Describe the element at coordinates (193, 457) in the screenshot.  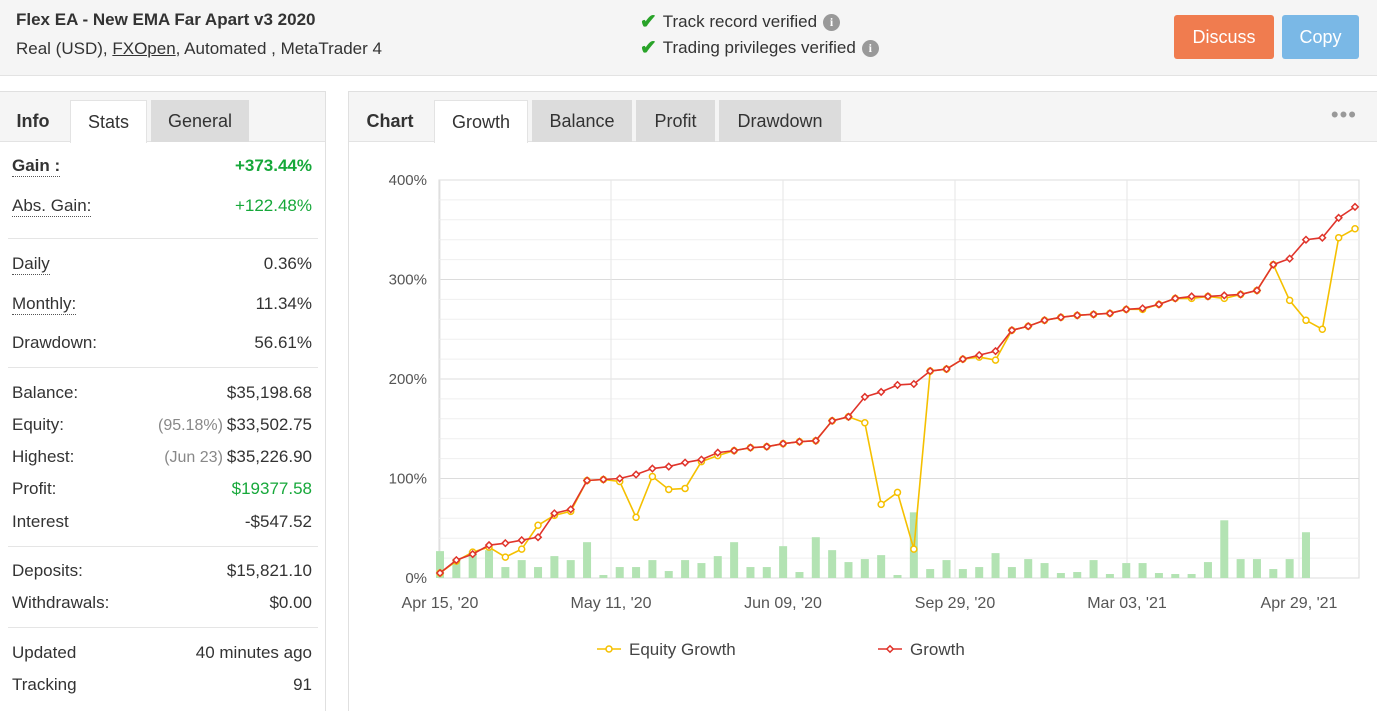
I see `stat-note: (Jun 23)` at that location.